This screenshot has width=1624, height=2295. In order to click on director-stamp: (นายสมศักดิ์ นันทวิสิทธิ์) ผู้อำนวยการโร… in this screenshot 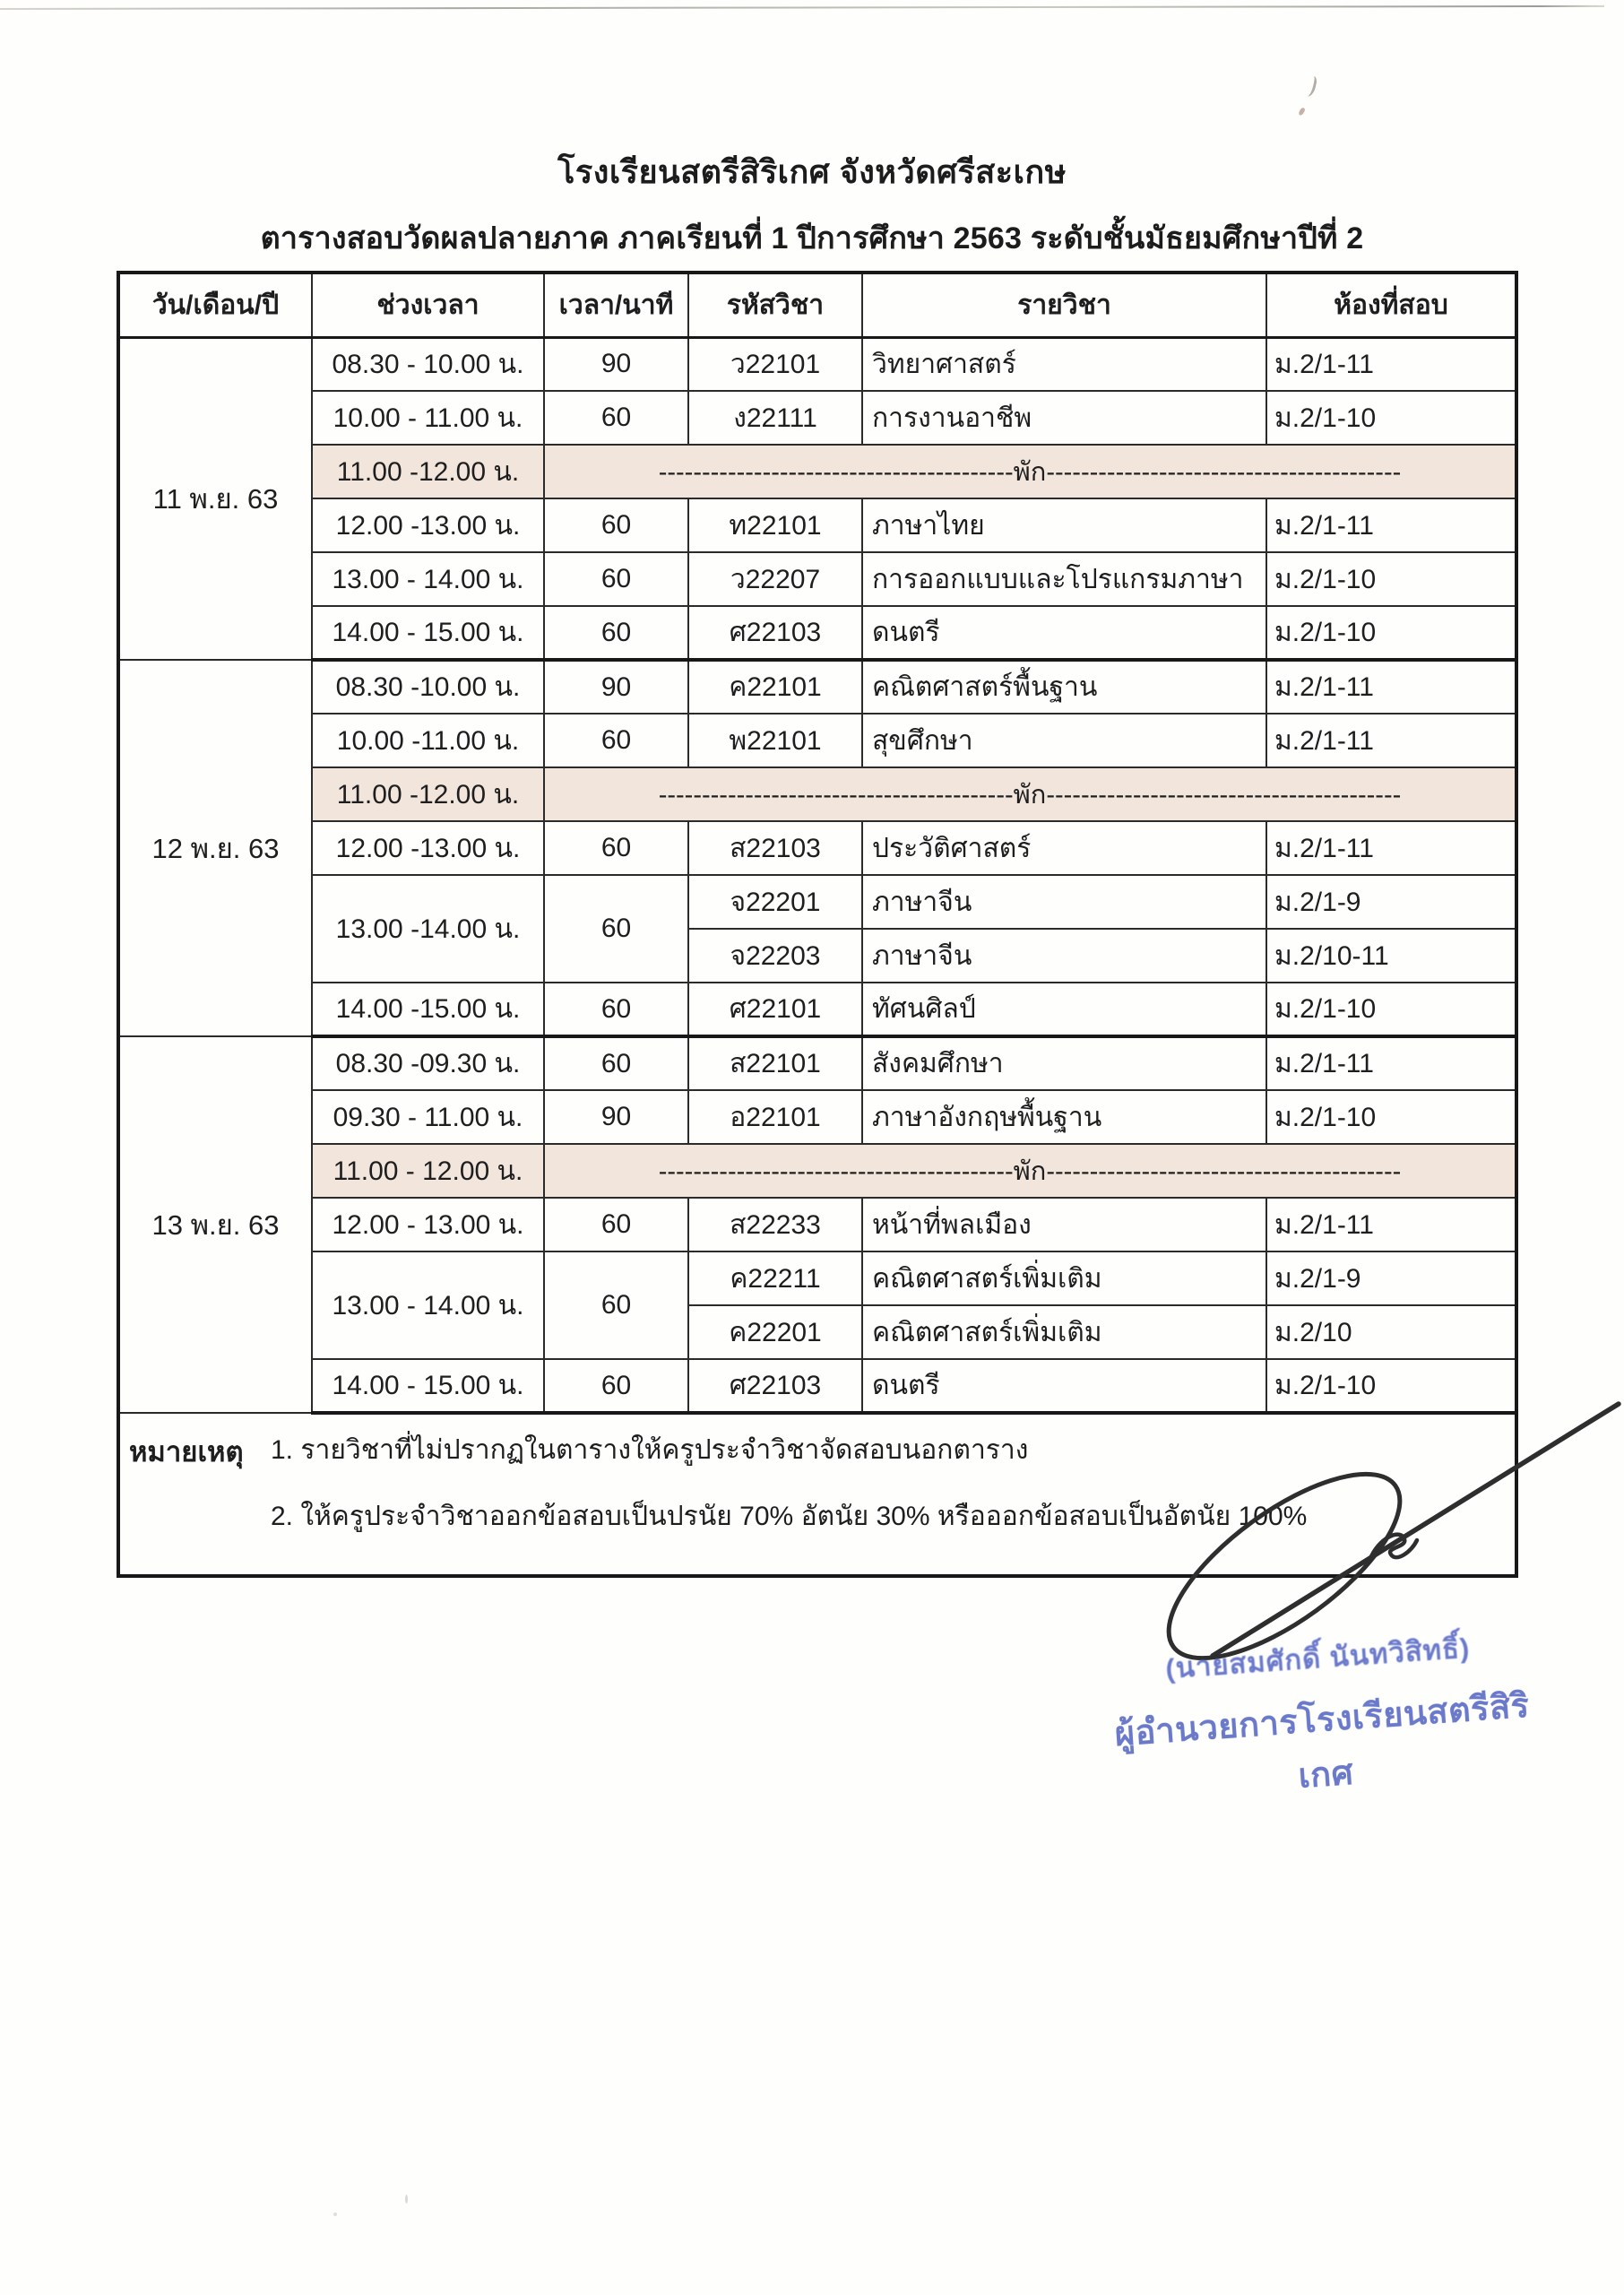, I will do `click(1322, 1718)`.